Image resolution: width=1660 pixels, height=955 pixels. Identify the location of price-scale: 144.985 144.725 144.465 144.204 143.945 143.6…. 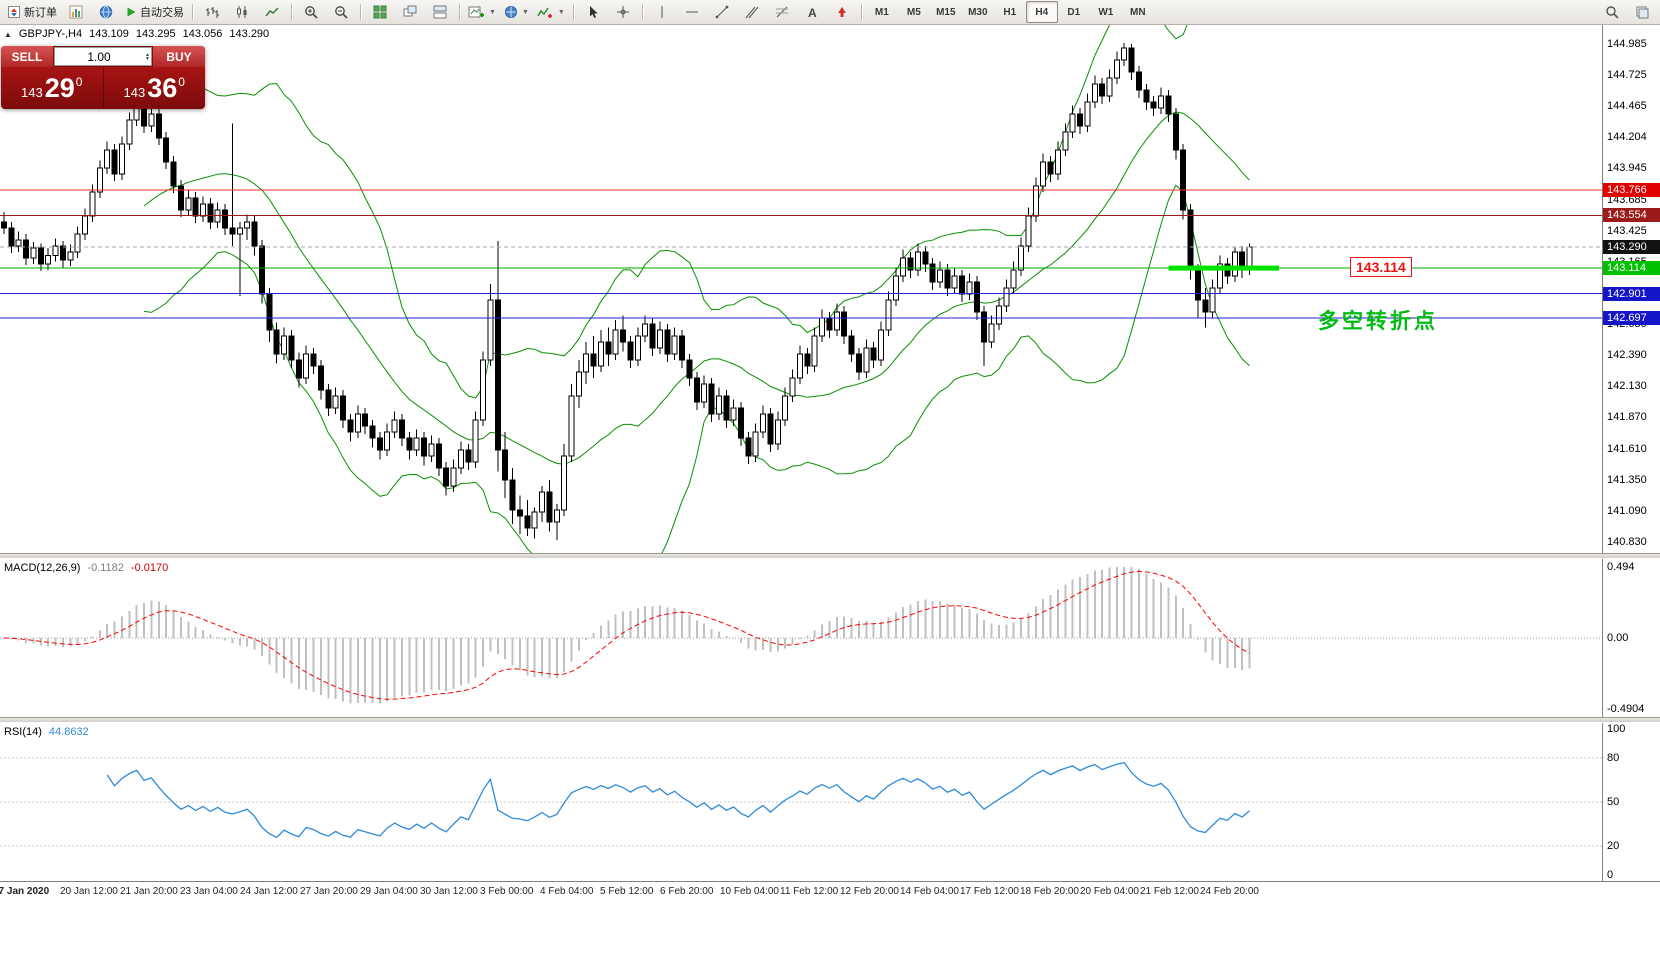
(1631, 289).